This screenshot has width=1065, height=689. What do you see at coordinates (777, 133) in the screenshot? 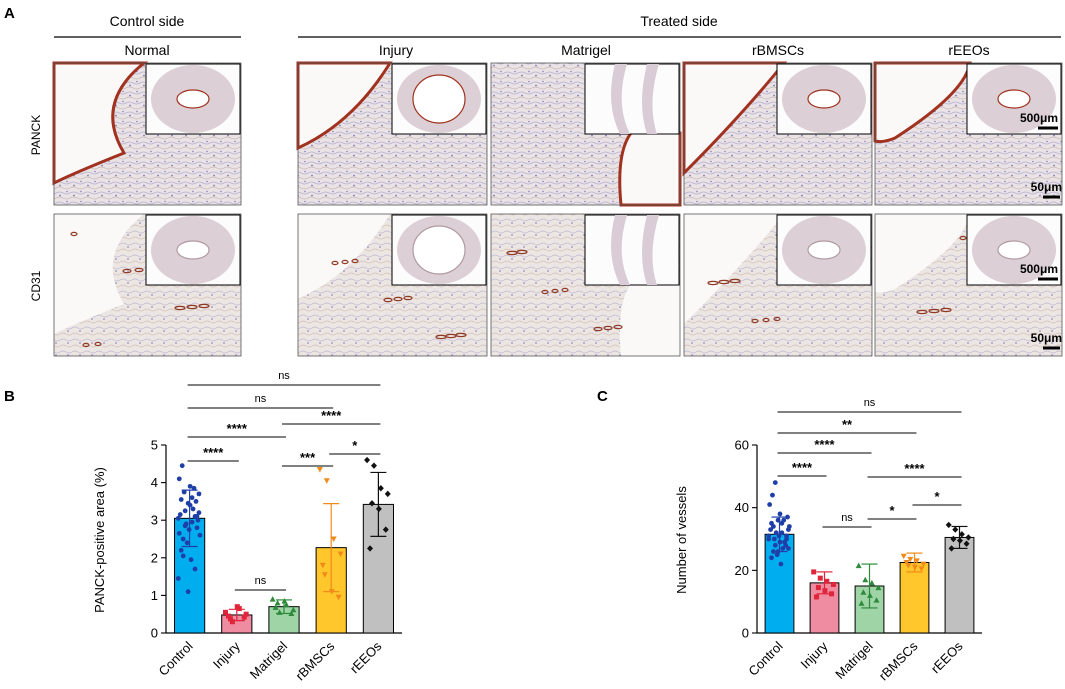
I see `micrograph-panck-rbmscs` at bounding box center [777, 133].